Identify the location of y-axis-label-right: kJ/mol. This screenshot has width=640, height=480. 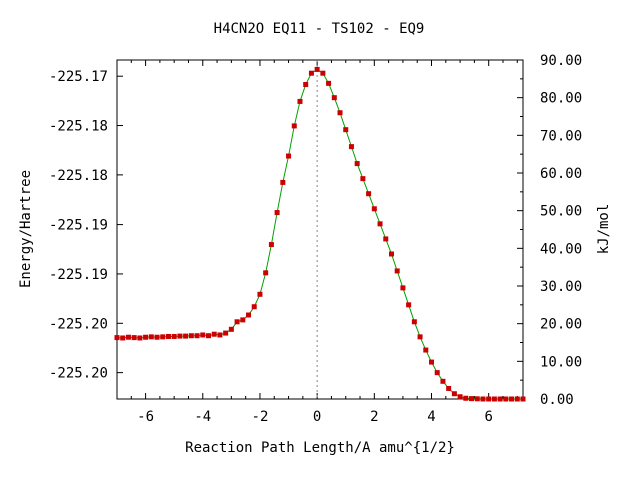
(604, 229).